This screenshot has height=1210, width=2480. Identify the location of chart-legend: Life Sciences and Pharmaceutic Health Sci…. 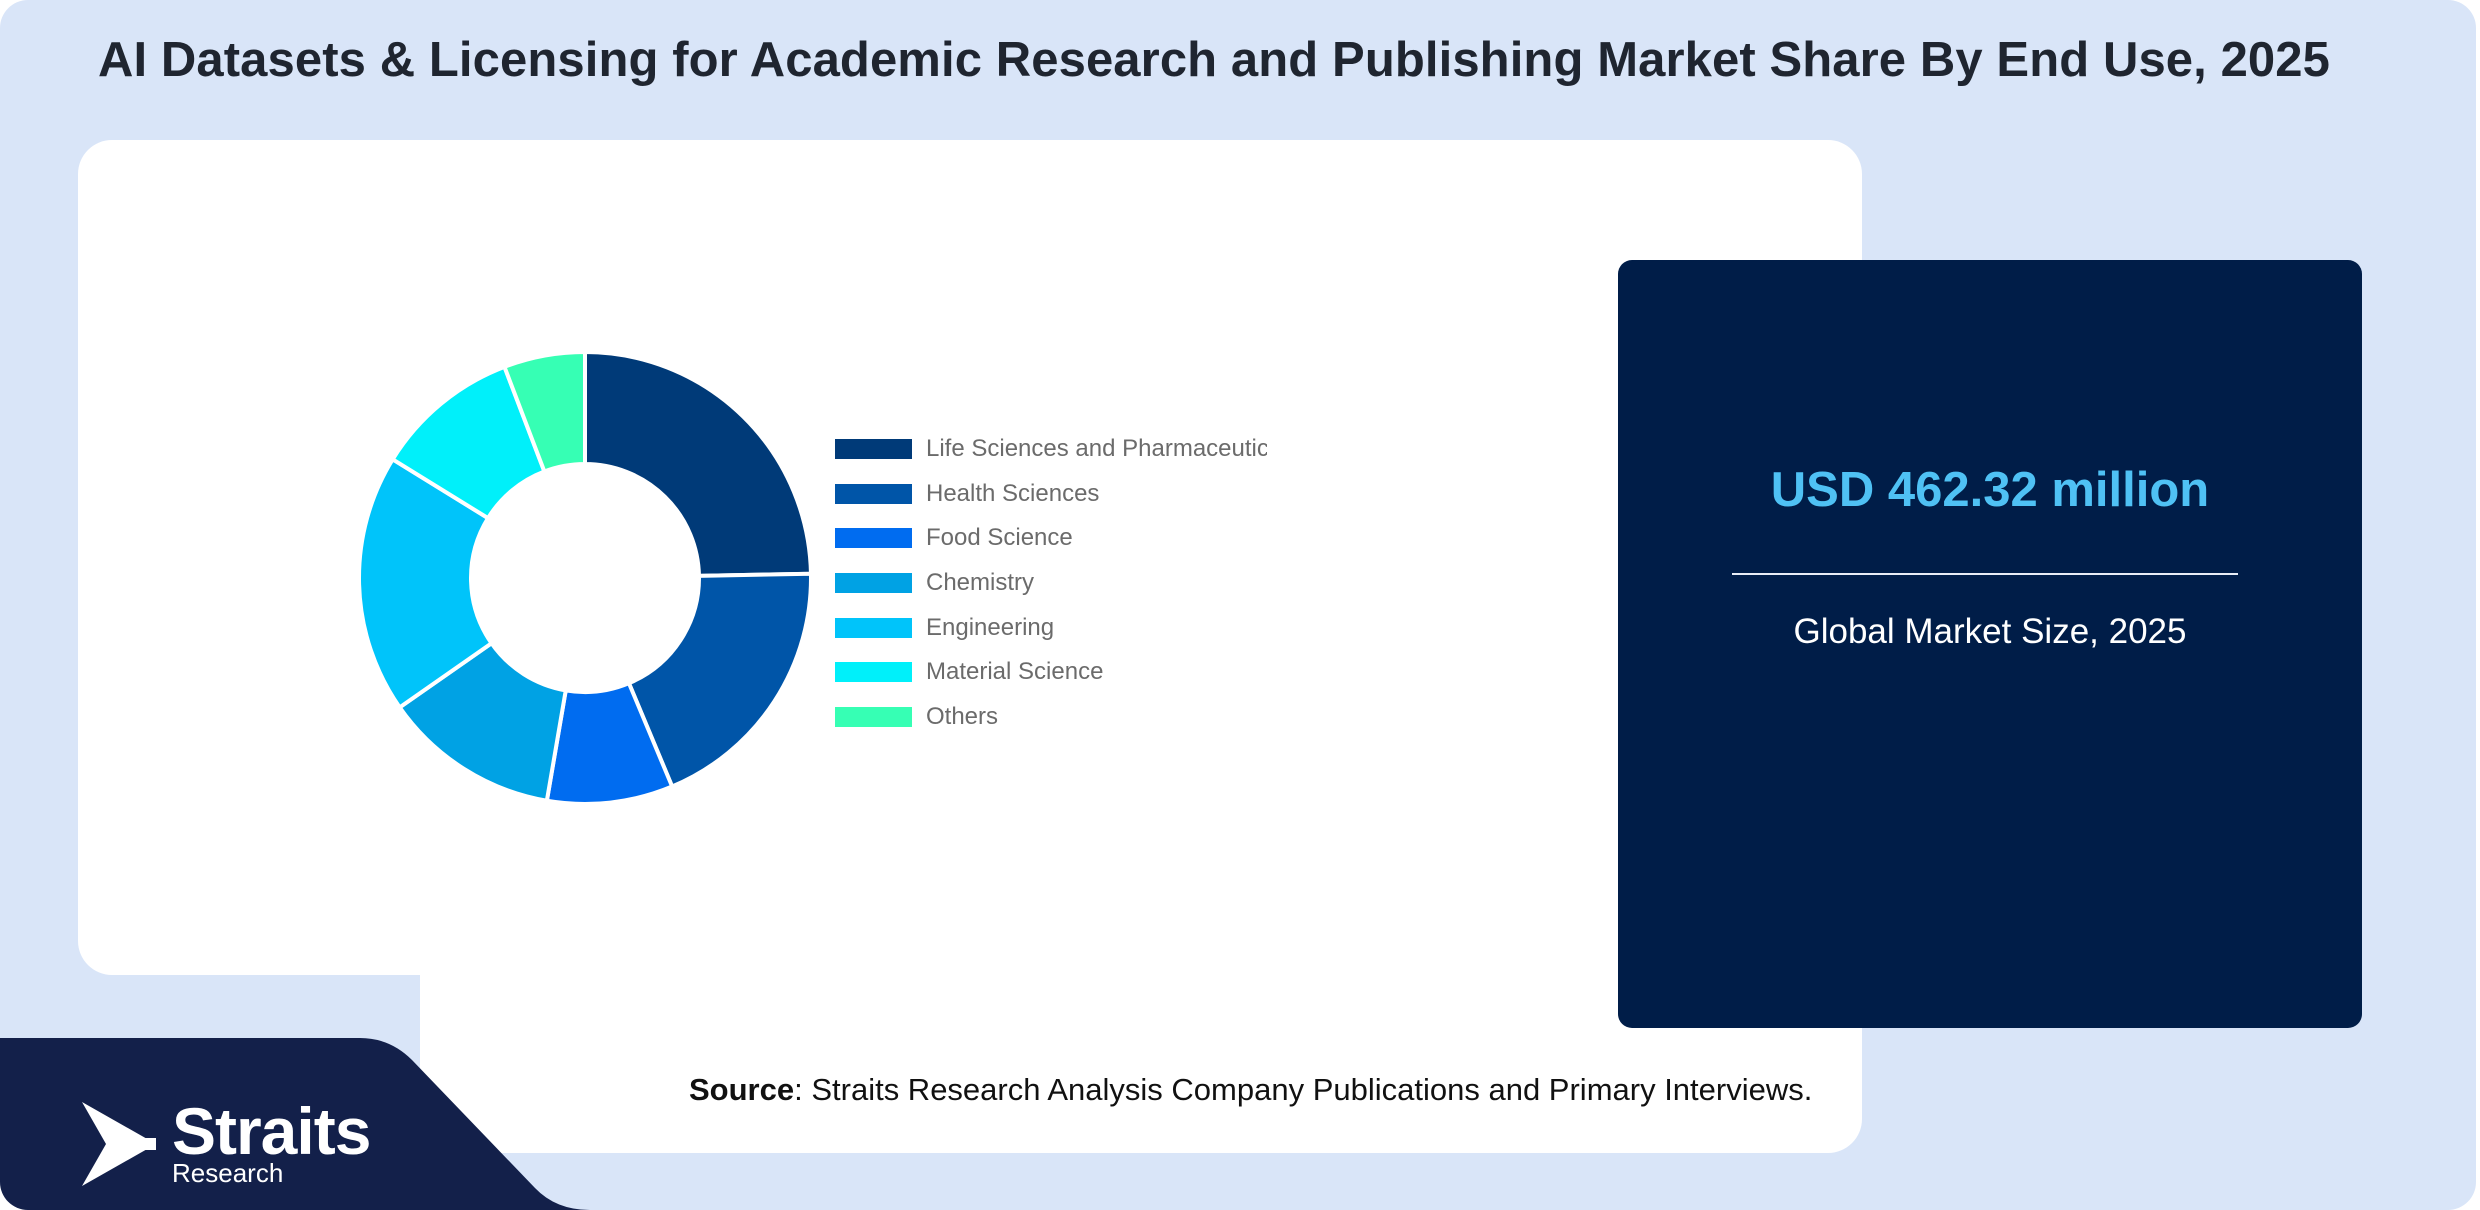
(1051, 583).